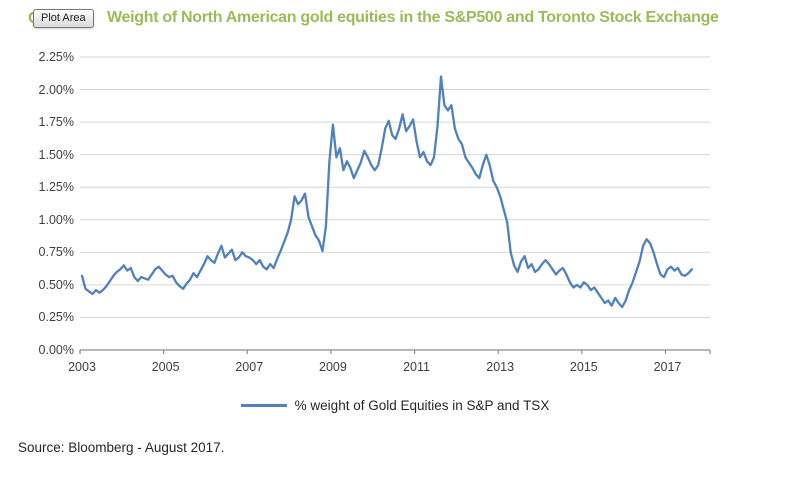  Describe the element at coordinates (82, 367) in the screenshot. I see `x-axis-tick-label: 2003` at that location.